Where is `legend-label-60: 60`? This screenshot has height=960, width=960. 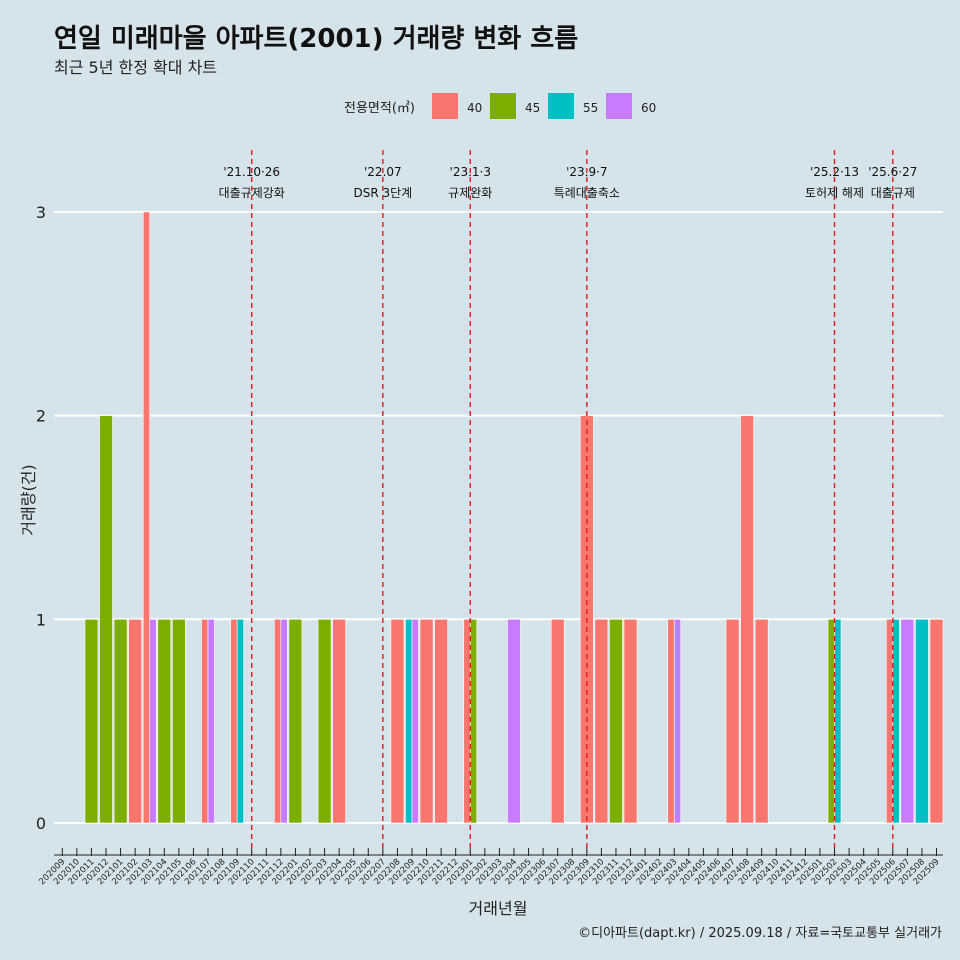 legend-label-60: 60 is located at coordinates (648, 108).